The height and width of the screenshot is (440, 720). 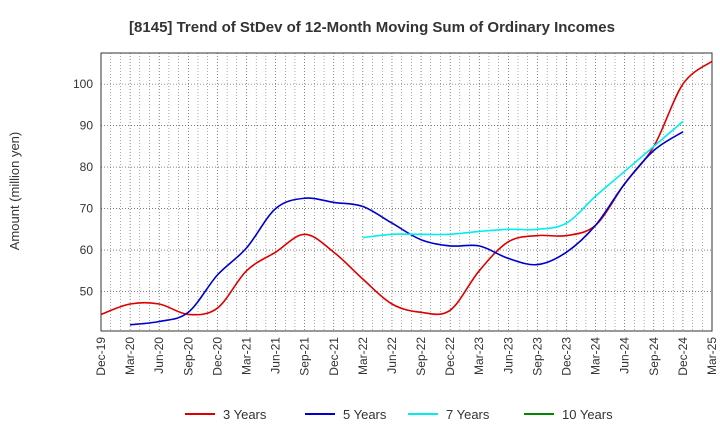 What do you see at coordinates (87, 250) in the screenshot?
I see `y-tick-label: 60` at bounding box center [87, 250].